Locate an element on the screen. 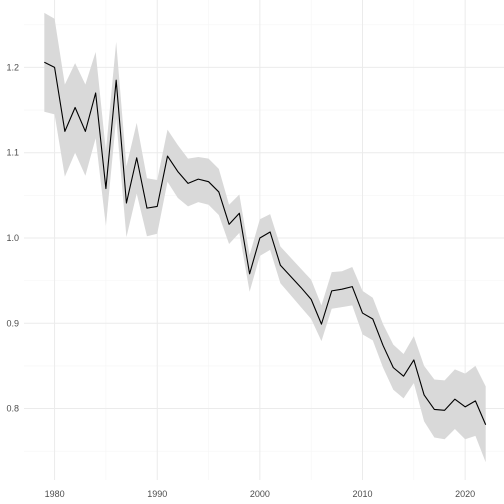 The width and height of the screenshot is (504, 504). x-axis-tick-labels: 1980 1990 2000 2010 2020 is located at coordinates (260, 494).